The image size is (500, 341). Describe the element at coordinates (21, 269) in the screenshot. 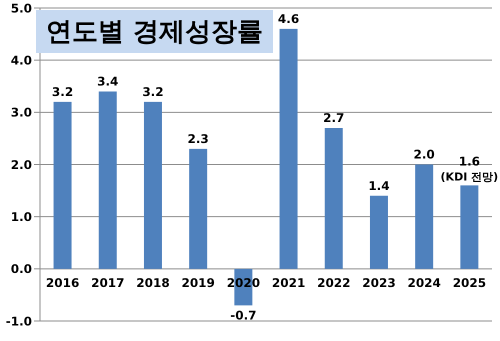

I see `y-tick-label: 0.0` at that location.